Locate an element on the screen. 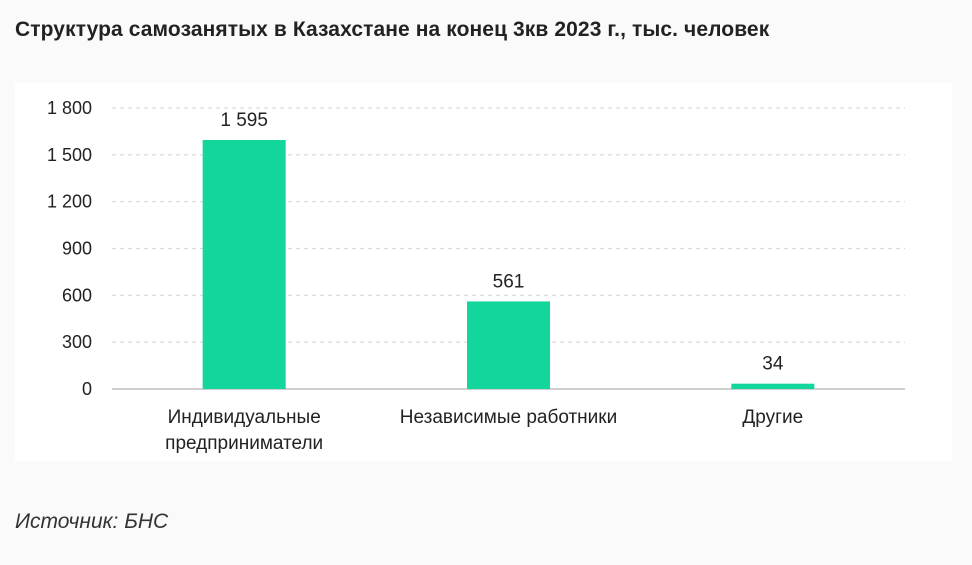  y-tick-label: 900 is located at coordinates (77, 249).